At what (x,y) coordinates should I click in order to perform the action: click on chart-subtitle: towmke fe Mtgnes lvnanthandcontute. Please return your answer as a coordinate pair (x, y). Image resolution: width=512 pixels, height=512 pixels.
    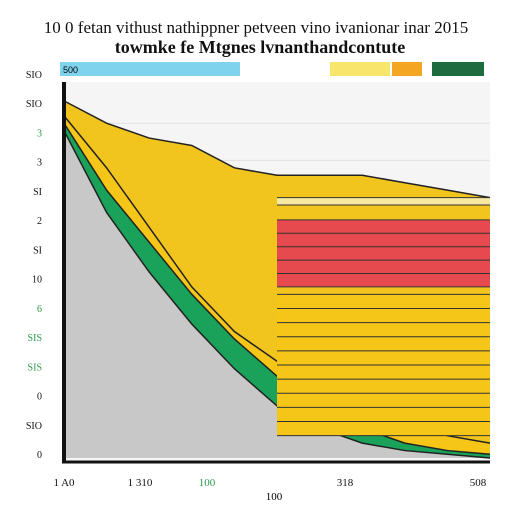
    Looking at the image, I should click on (260, 47).